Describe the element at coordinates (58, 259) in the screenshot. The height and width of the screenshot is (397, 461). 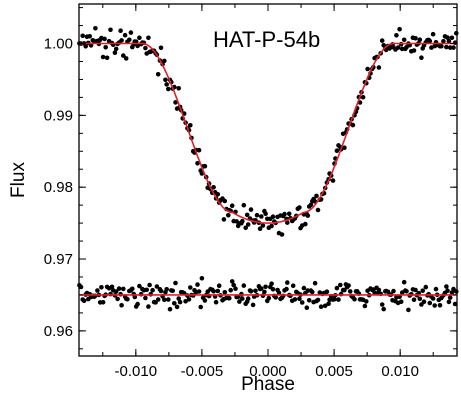
I see `y-tick-label: 0.97` at that location.